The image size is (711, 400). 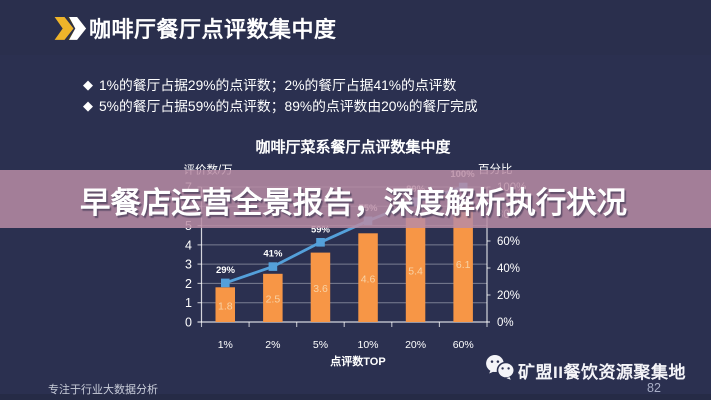 What do you see at coordinates (320, 289) in the screenshot?
I see `svg-text: 3.6` at bounding box center [320, 289].